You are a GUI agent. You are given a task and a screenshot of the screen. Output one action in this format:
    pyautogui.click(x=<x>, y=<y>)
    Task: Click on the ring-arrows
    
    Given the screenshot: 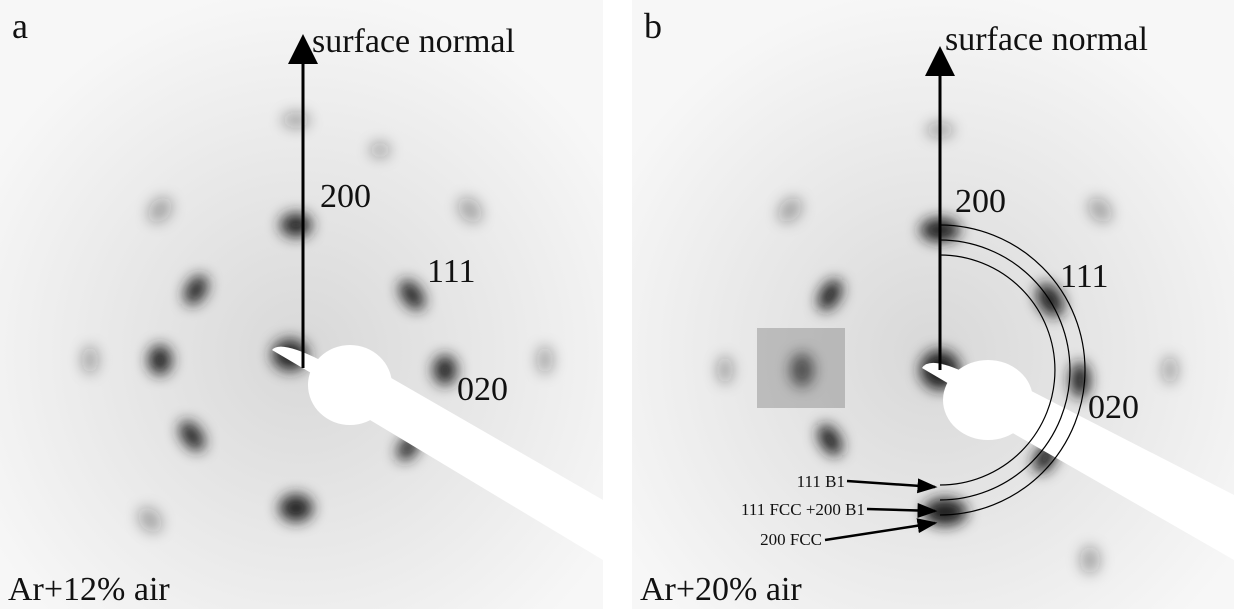 What is the action you would take?
    pyautogui.click(x=881, y=510)
    